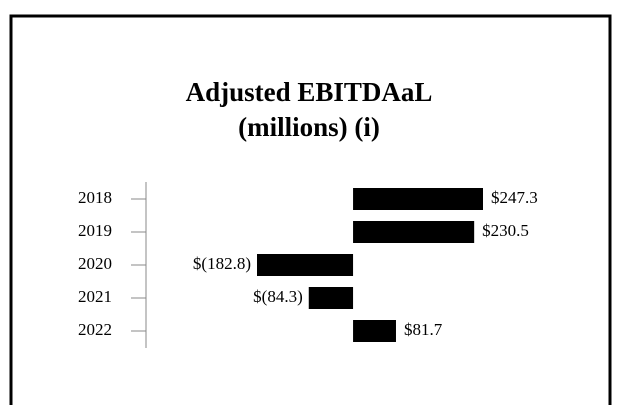  I want to click on y-tick-label: 2018, so click(95, 197).